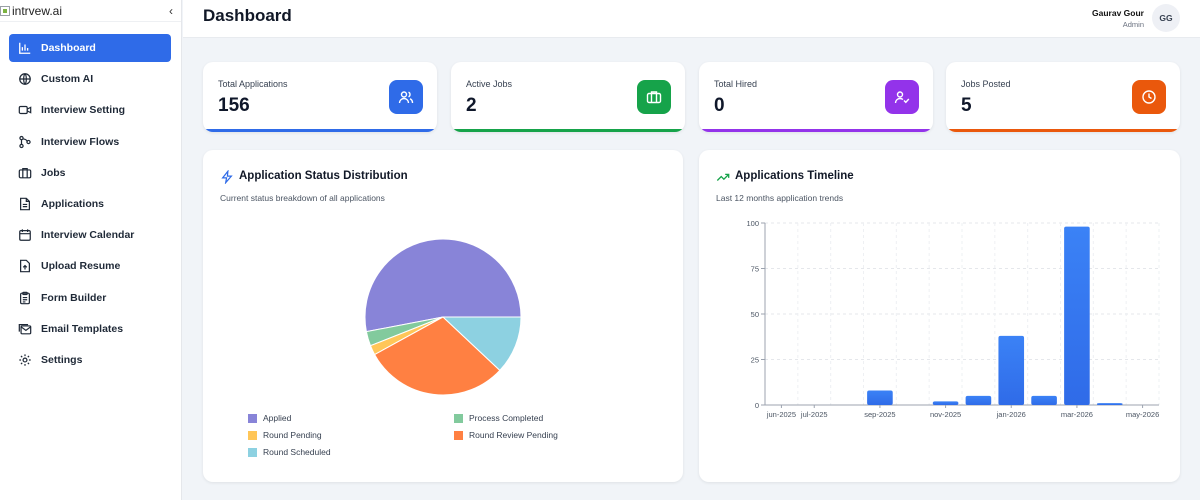 This screenshot has width=1200, height=500. Describe the element at coordinates (816, 97) in the screenshot. I see `stat-card-total-hired: Total Hired 0` at that location.